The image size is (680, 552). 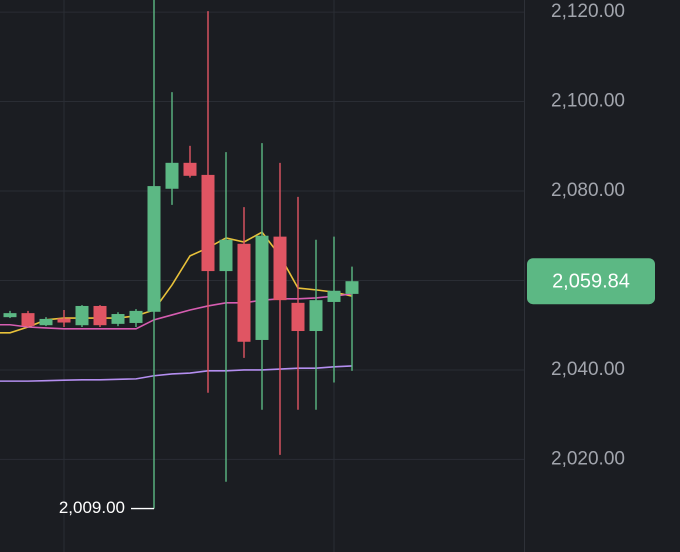 I want to click on y-tick-label: 2,120.00, so click(x=588, y=11).